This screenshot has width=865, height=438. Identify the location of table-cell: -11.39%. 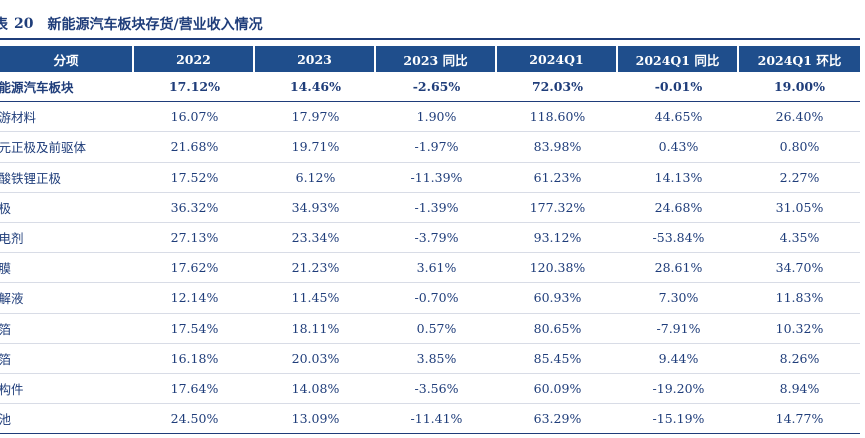
(436, 178).